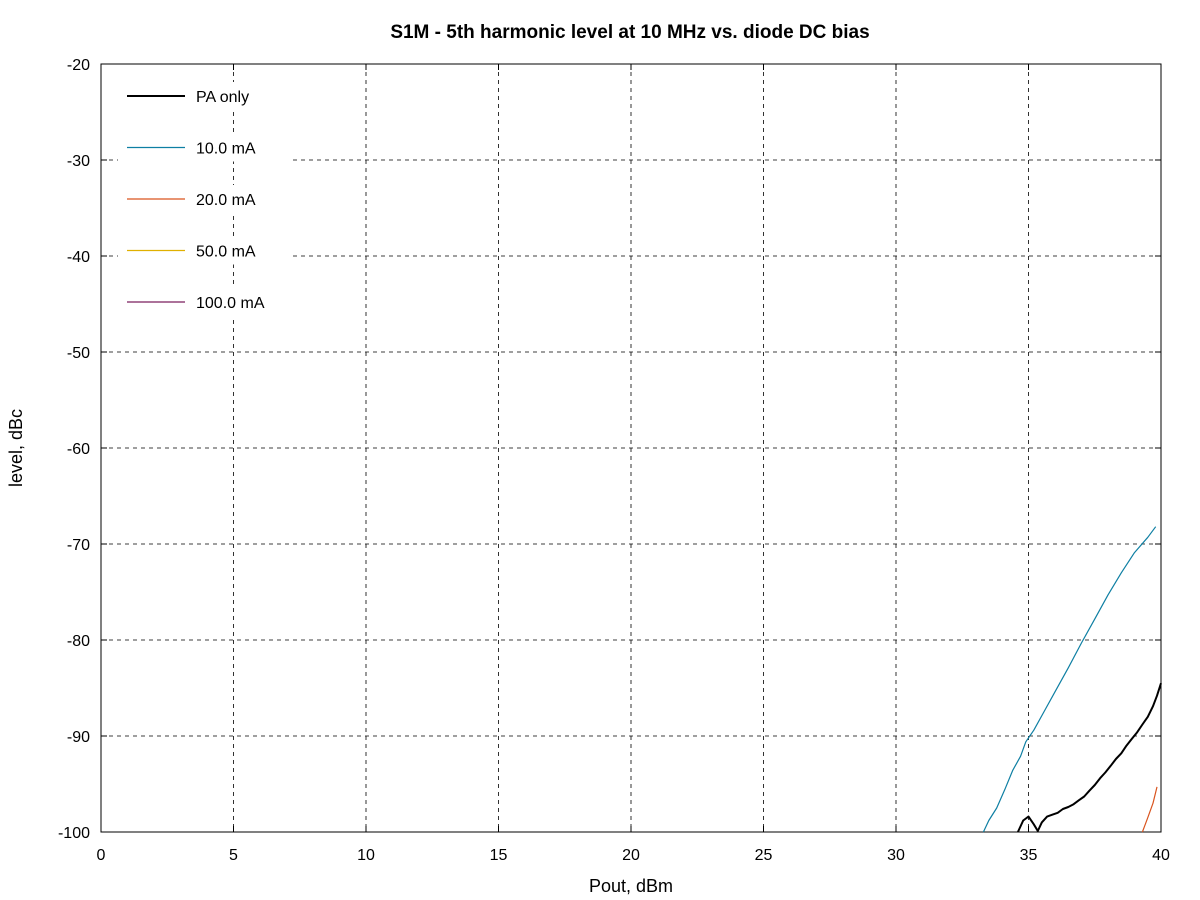  Describe the element at coordinates (1029, 855) in the screenshot. I see `x-tick-label: 35` at that location.